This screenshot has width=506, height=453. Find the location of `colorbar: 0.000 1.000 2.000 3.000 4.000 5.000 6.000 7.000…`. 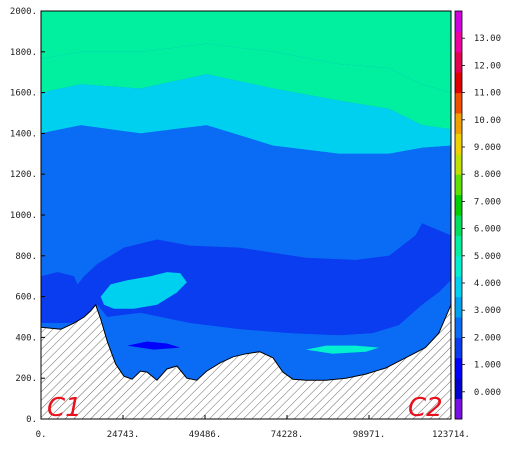

colorbar: 0.000 1.000 2.000 3.000 4.000 5.000 6.000 7.000… is located at coordinates (477, 215).